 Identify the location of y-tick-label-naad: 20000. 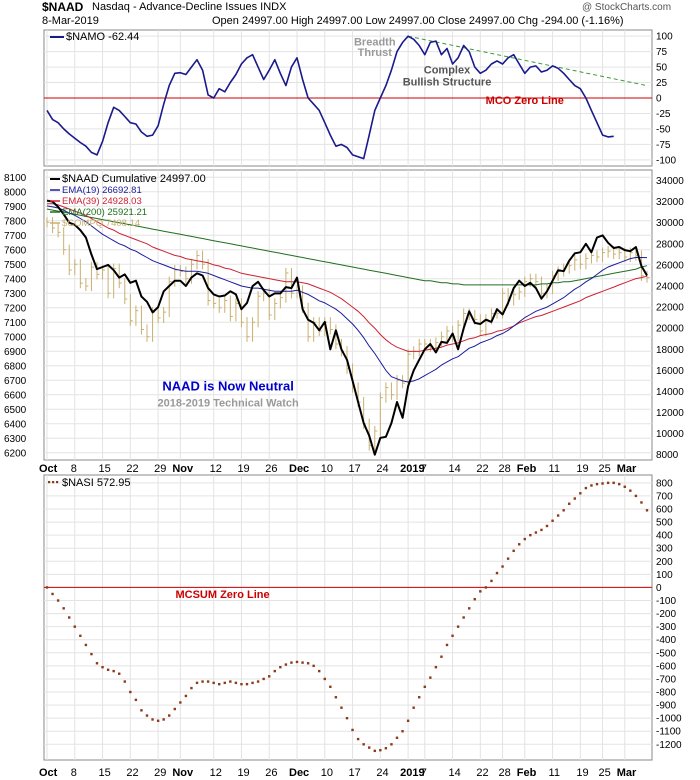
(670, 329).